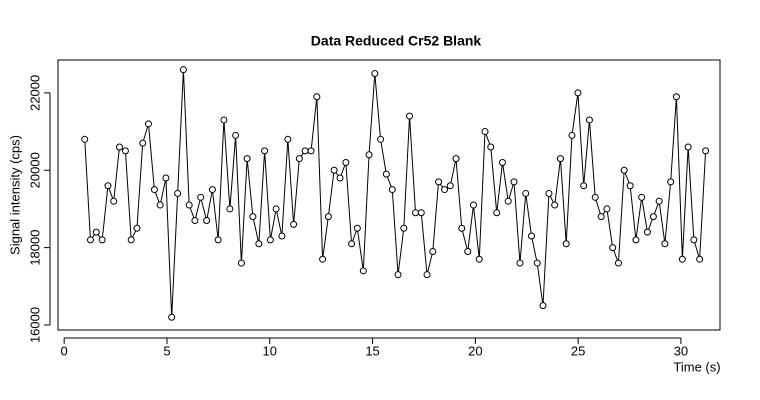 This screenshot has width=760, height=400. I want to click on x-tick-label: 30, so click(681, 350).